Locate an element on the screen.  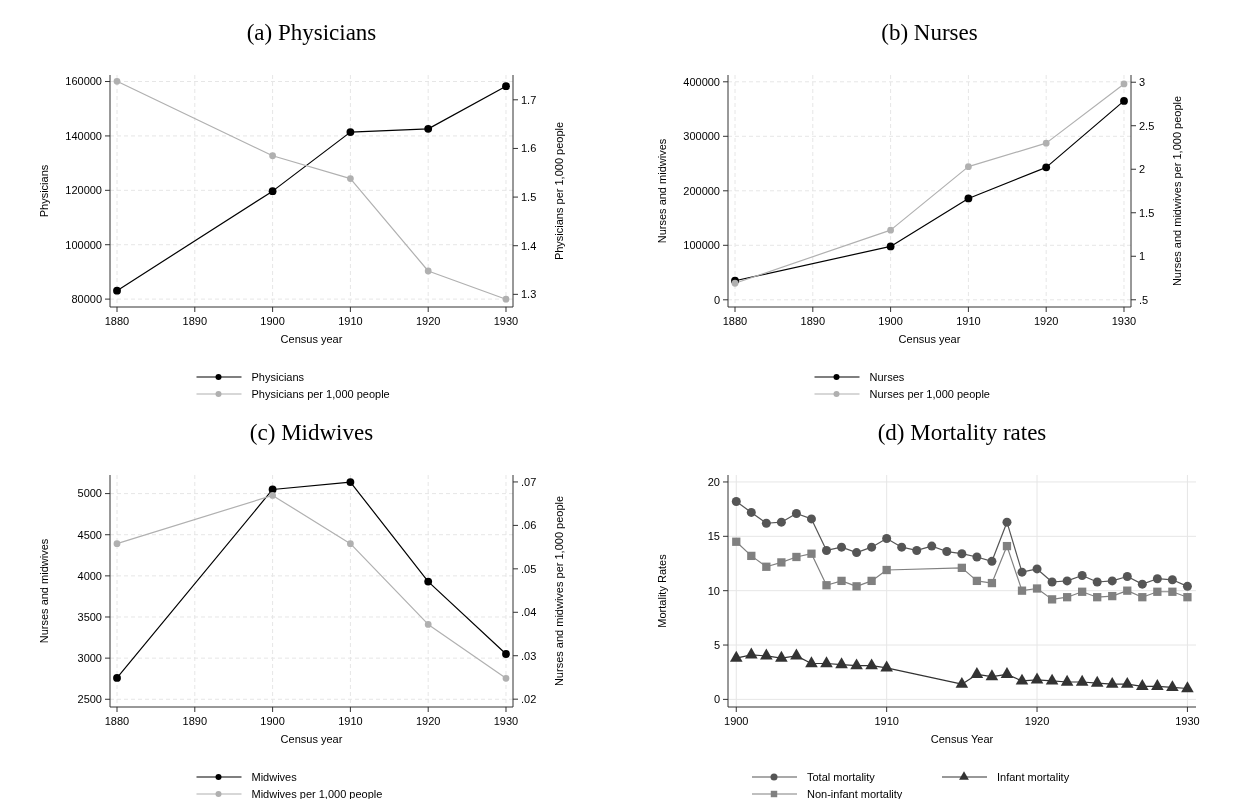
legend-label: Nurses is located at coordinates (887, 376).